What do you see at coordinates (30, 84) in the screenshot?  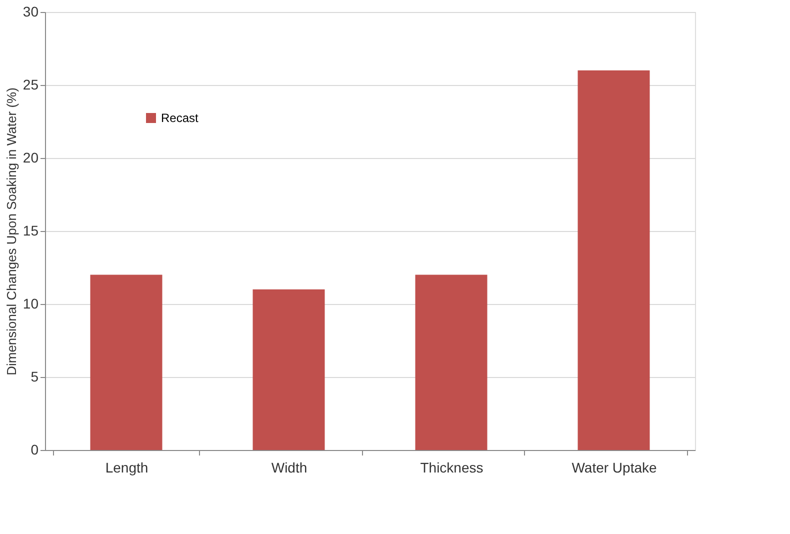 I see `y-tick-label: 25` at bounding box center [30, 84].